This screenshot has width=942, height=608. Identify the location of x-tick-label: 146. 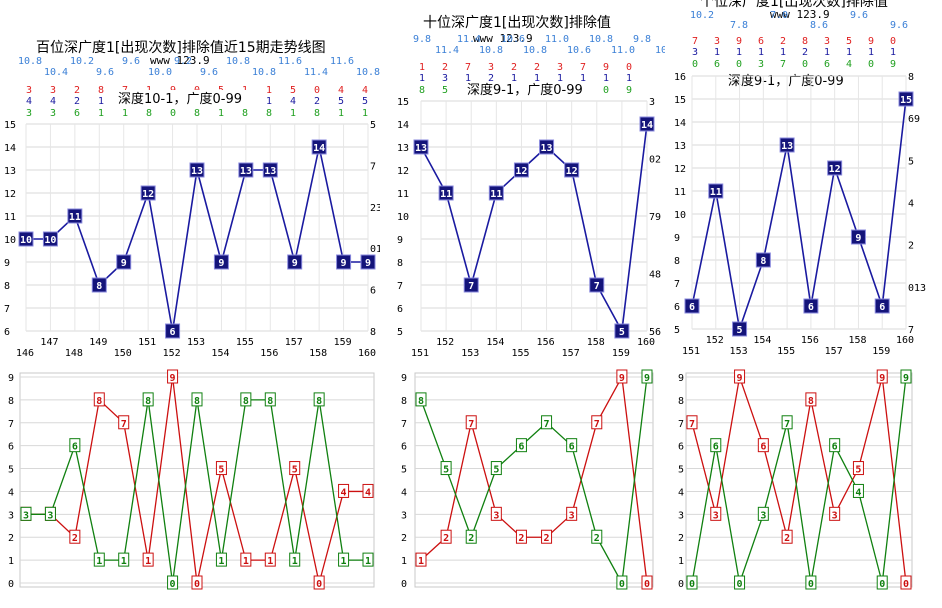
(25, 353).